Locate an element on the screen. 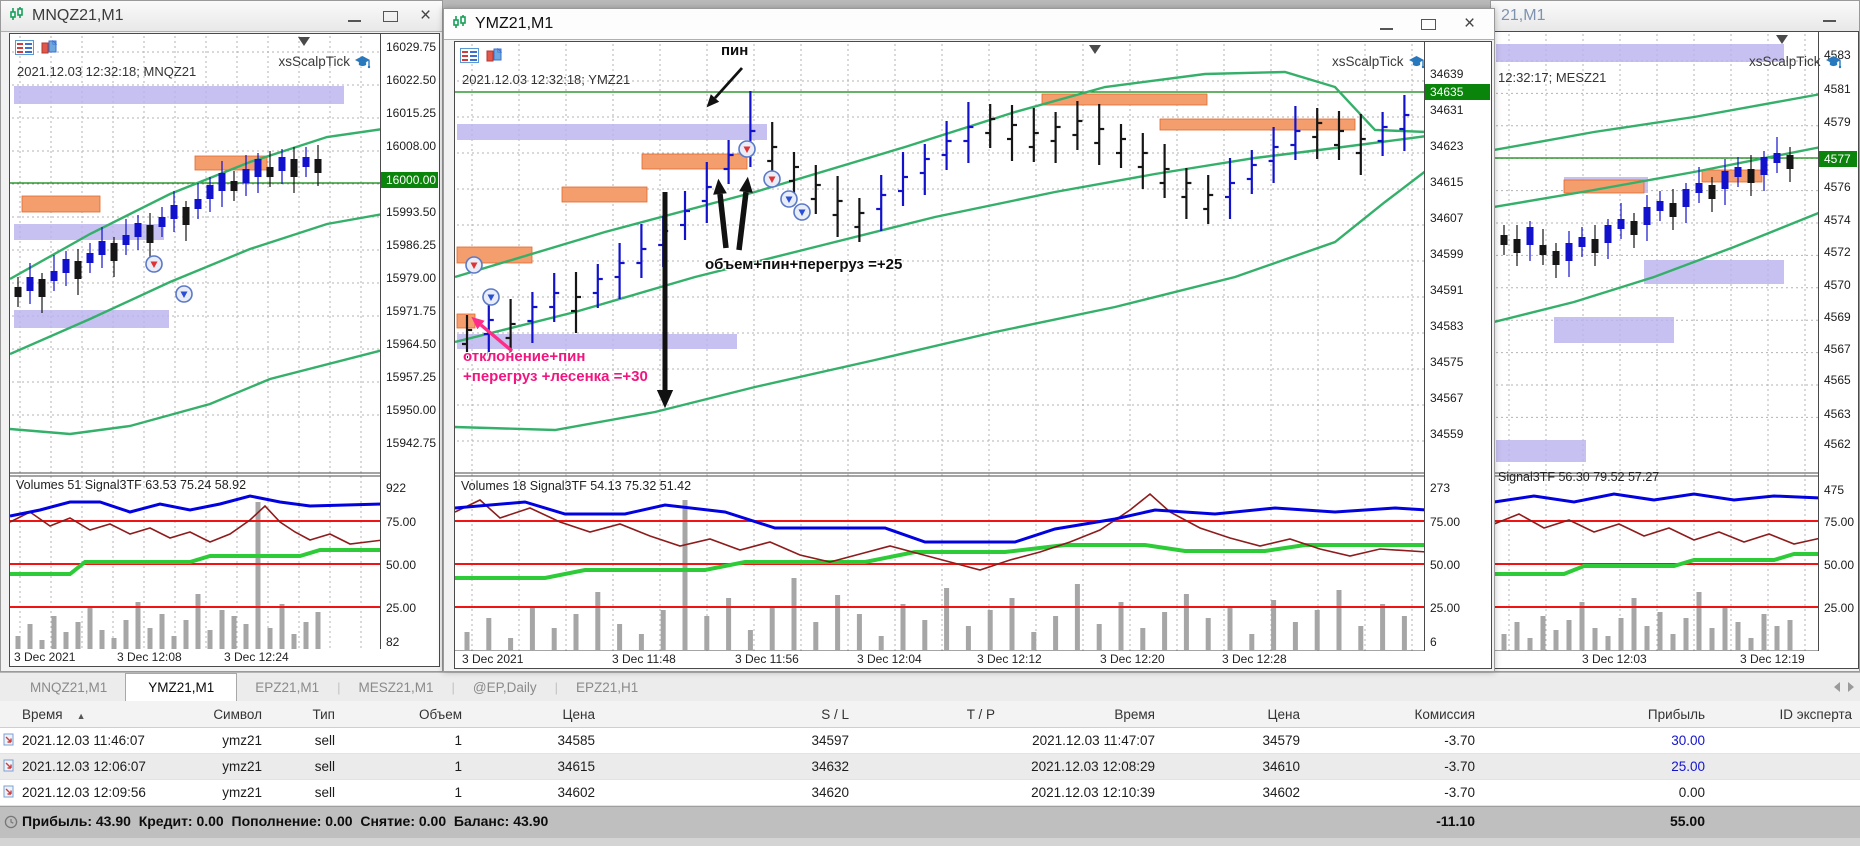  tab-epz21-m1: EPZ21,M1 is located at coordinates (287, 687).